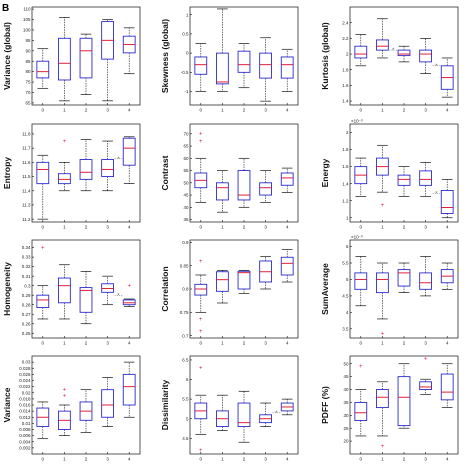  What do you see at coordinates (345, 296) in the screenshot?
I see `y-tick-label: 4.5` at bounding box center [345, 296].